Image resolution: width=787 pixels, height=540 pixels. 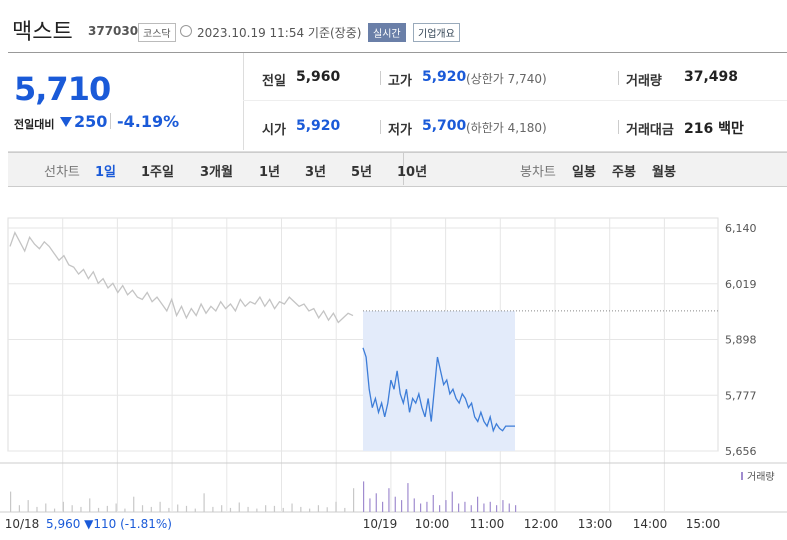 What do you see at coordinates (274, 130) in the screenshot?
I see `item-label: 시가` at bounding box center [274, 130].